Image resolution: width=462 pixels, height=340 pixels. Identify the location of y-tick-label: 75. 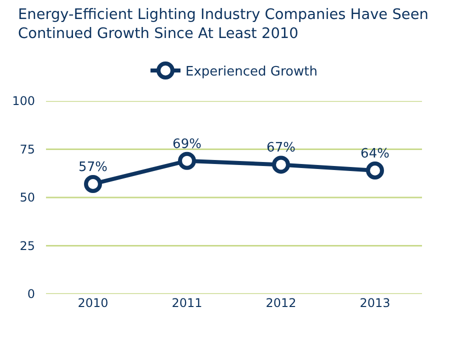
(27, 149).